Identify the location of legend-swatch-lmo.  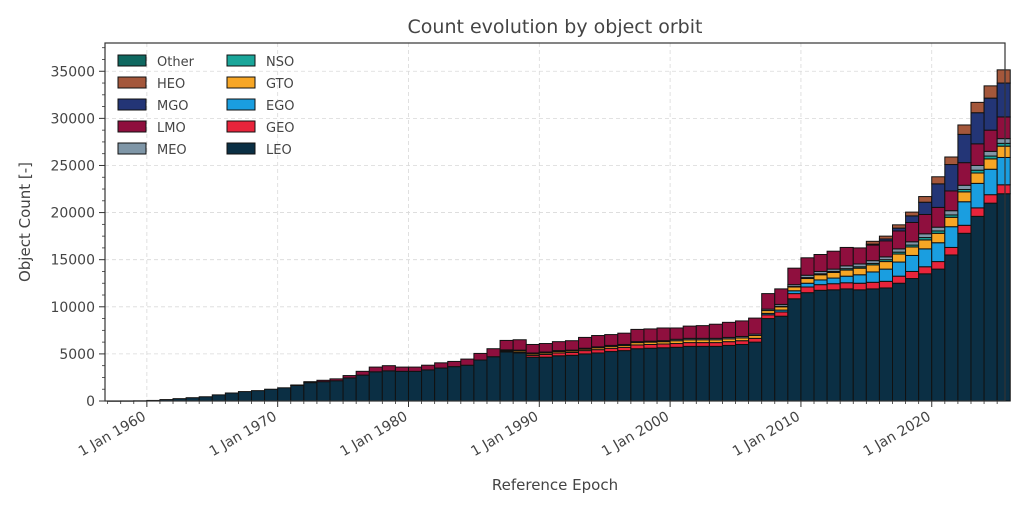
(132, 126).